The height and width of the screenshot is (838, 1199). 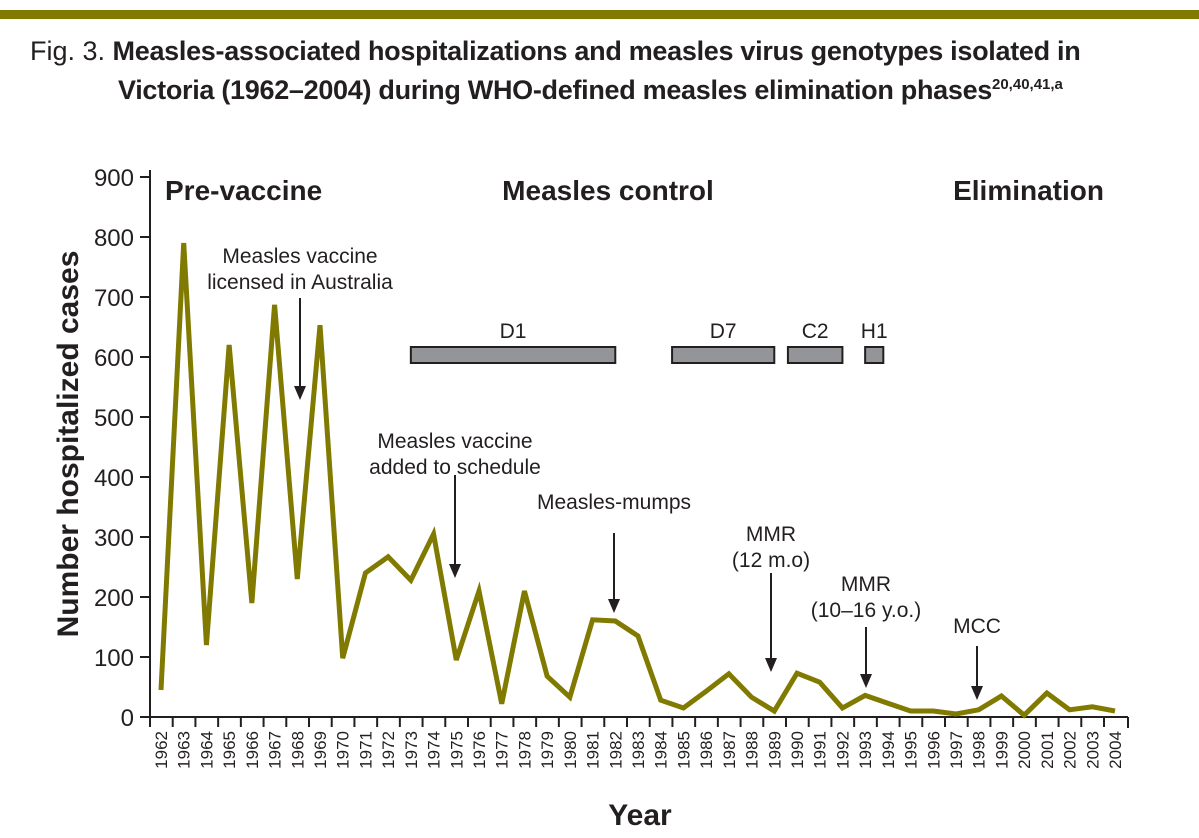 I want to click on x-tick-label: 1992, so click(x=842, y=750).